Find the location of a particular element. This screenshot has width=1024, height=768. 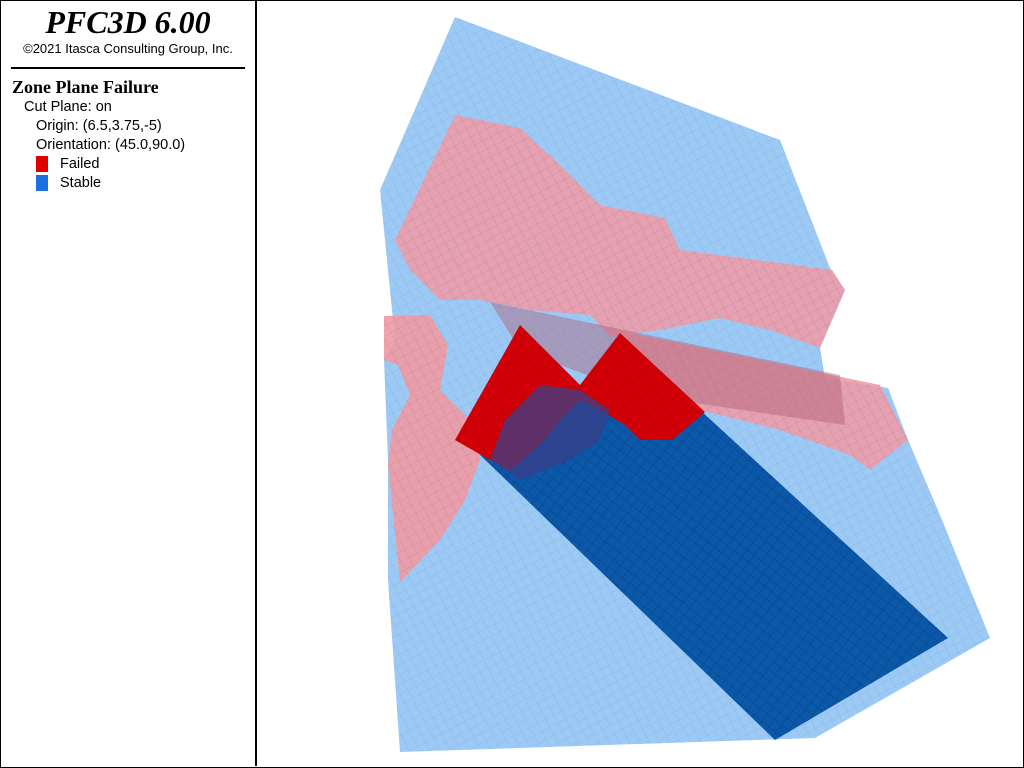

cut-plane-status: Cut Plane: on is located at coordinates (68, 107).